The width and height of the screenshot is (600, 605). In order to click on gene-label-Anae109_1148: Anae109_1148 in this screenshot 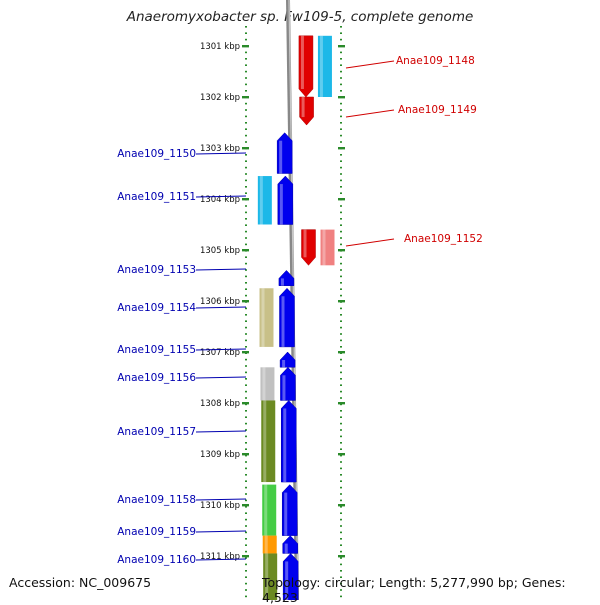, I will do `click(435, 61)`.